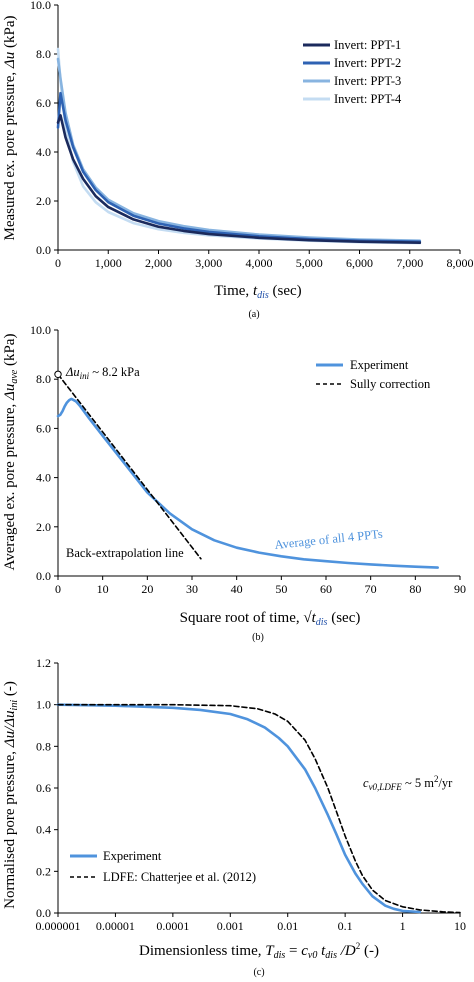 This screenshot has width=474, height=982. What do you see at coordinates (125, 553) in the screenshot?
I see `back-extrapolation-label: Back-extrapolation line` at bounding box center [125, 553].